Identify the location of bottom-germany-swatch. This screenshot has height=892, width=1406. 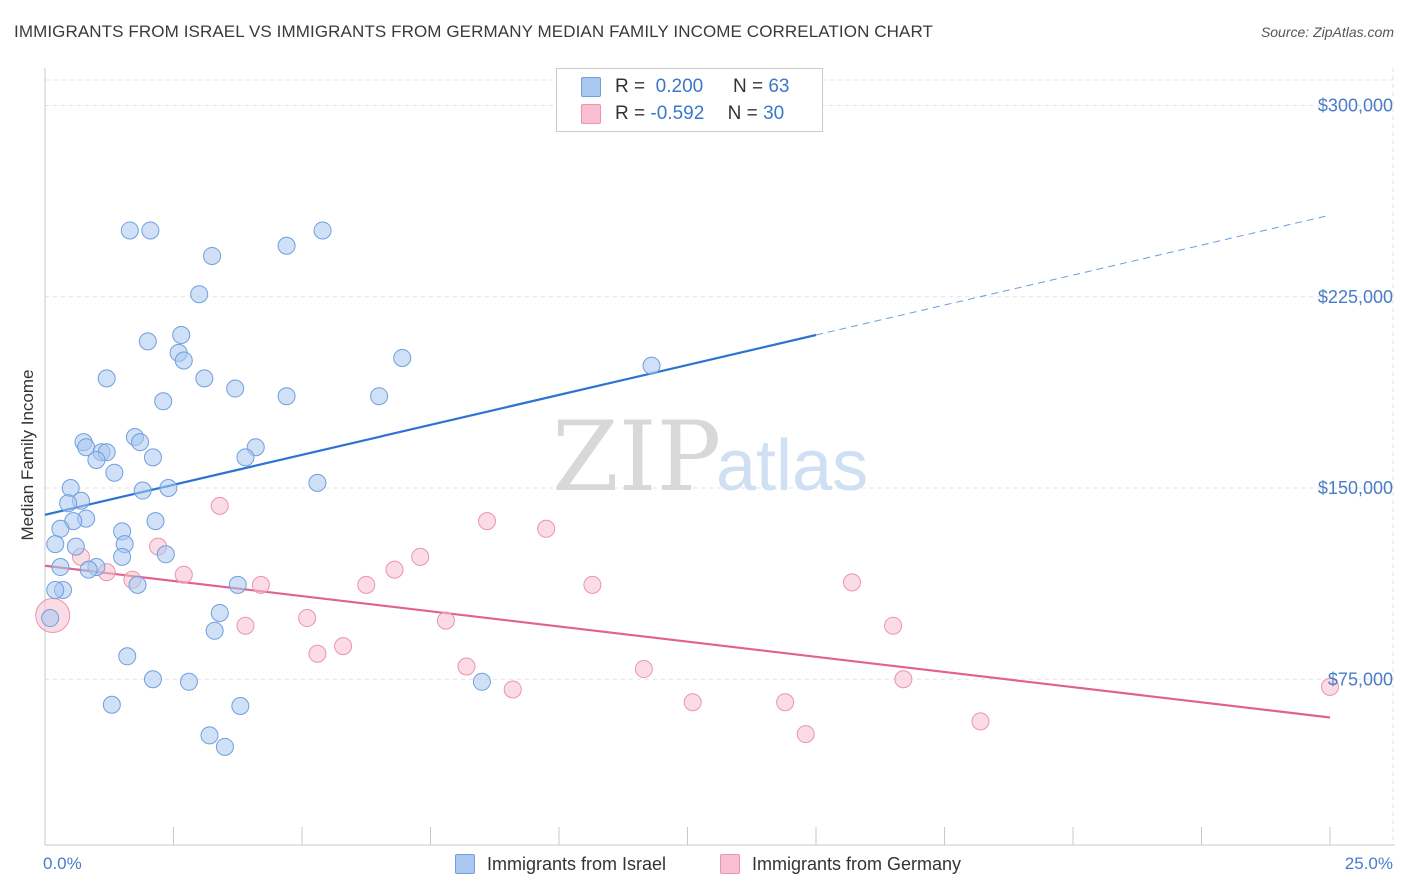
(730, 864).